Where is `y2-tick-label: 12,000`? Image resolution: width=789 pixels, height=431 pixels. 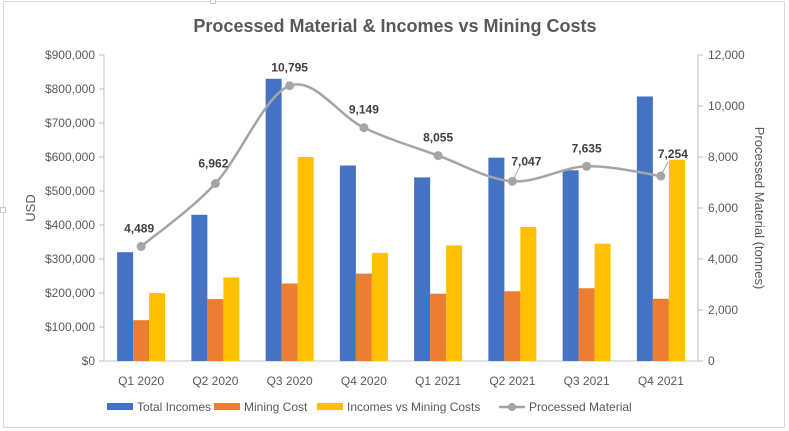
y2-tick-label: 12,000 is located at coordinates (726, 55).